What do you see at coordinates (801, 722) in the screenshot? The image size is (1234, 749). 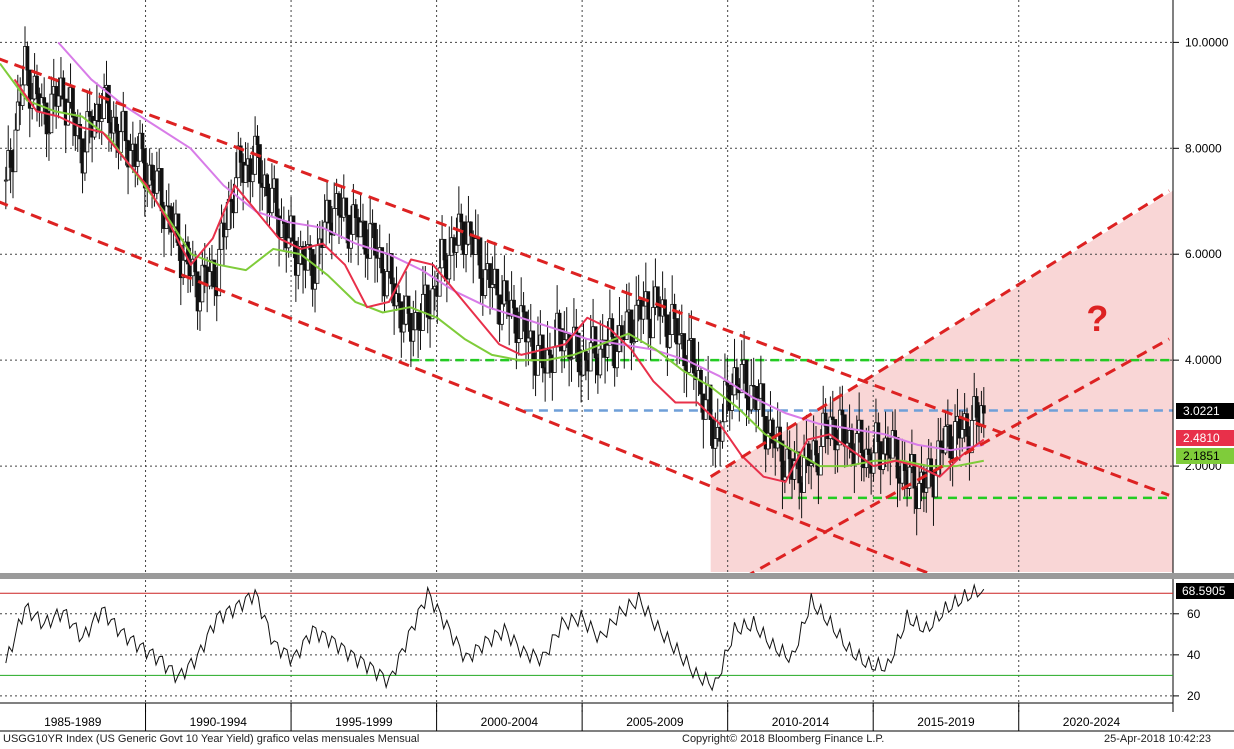 I see `x-tick-label: 2010-2014` at bounding box center [801, 722].